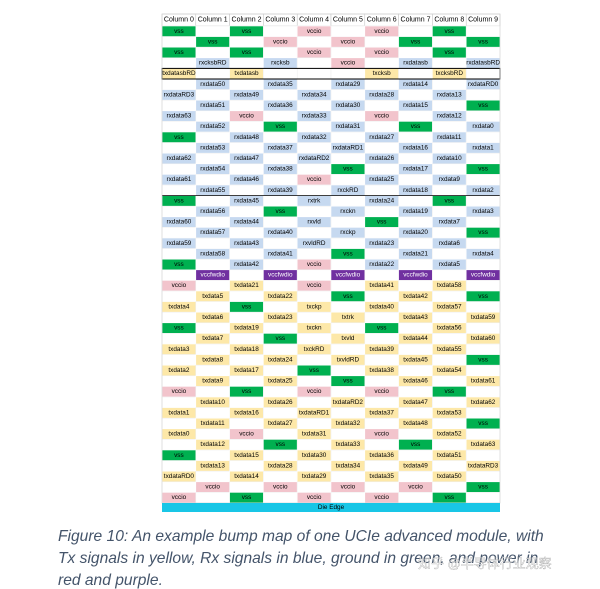  What do you see at coordinates (449, 94) in the screenshot?
I see `bump-label: rxdata13` at bounding box center [449, 94].